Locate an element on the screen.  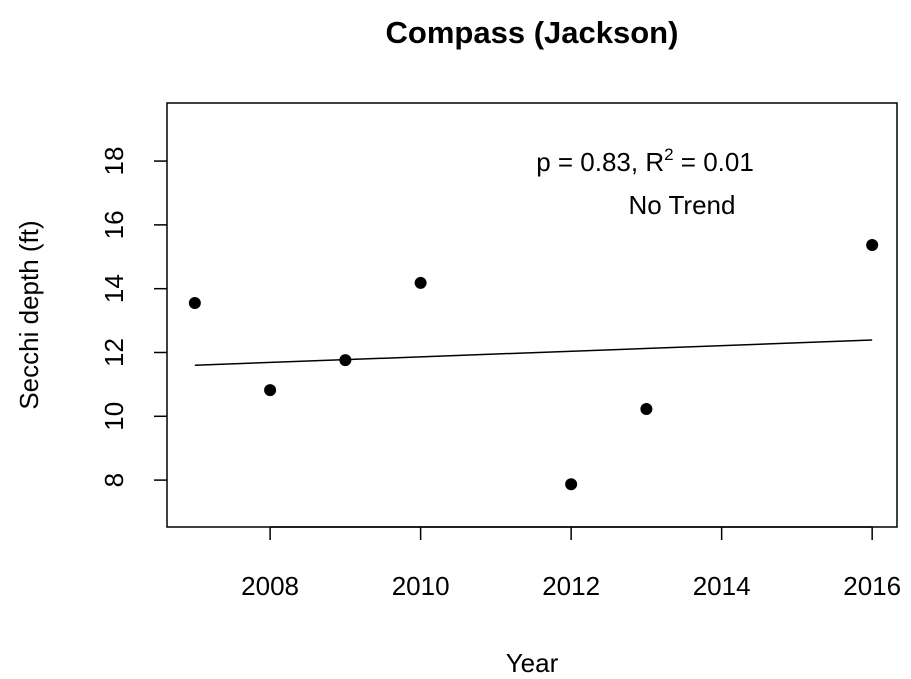
trend-line is located at coordinates (533, 352).